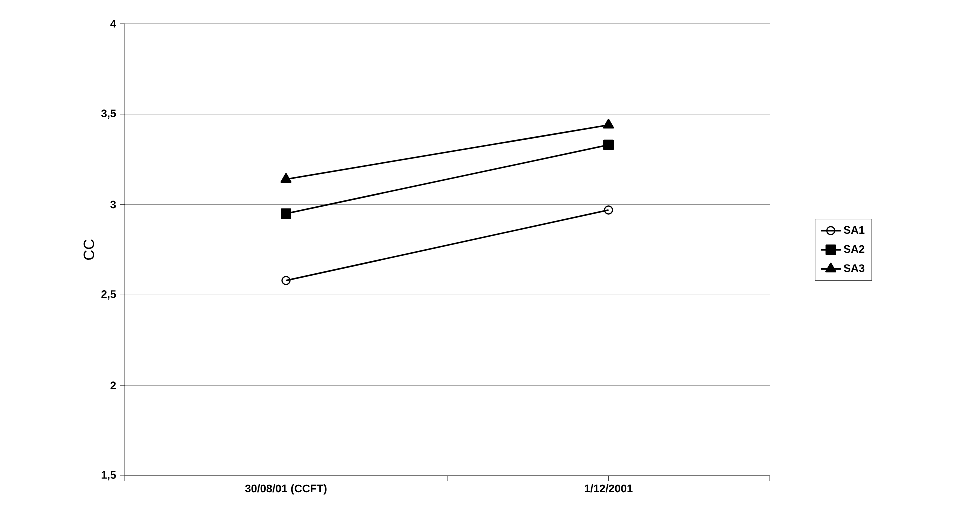 Image resolution: width=959 pixels, height=527 pixels. Describe the element at coordinates (609, 488) in the screenshot. I see `x-tick-label: 1/12/2001` at that location.